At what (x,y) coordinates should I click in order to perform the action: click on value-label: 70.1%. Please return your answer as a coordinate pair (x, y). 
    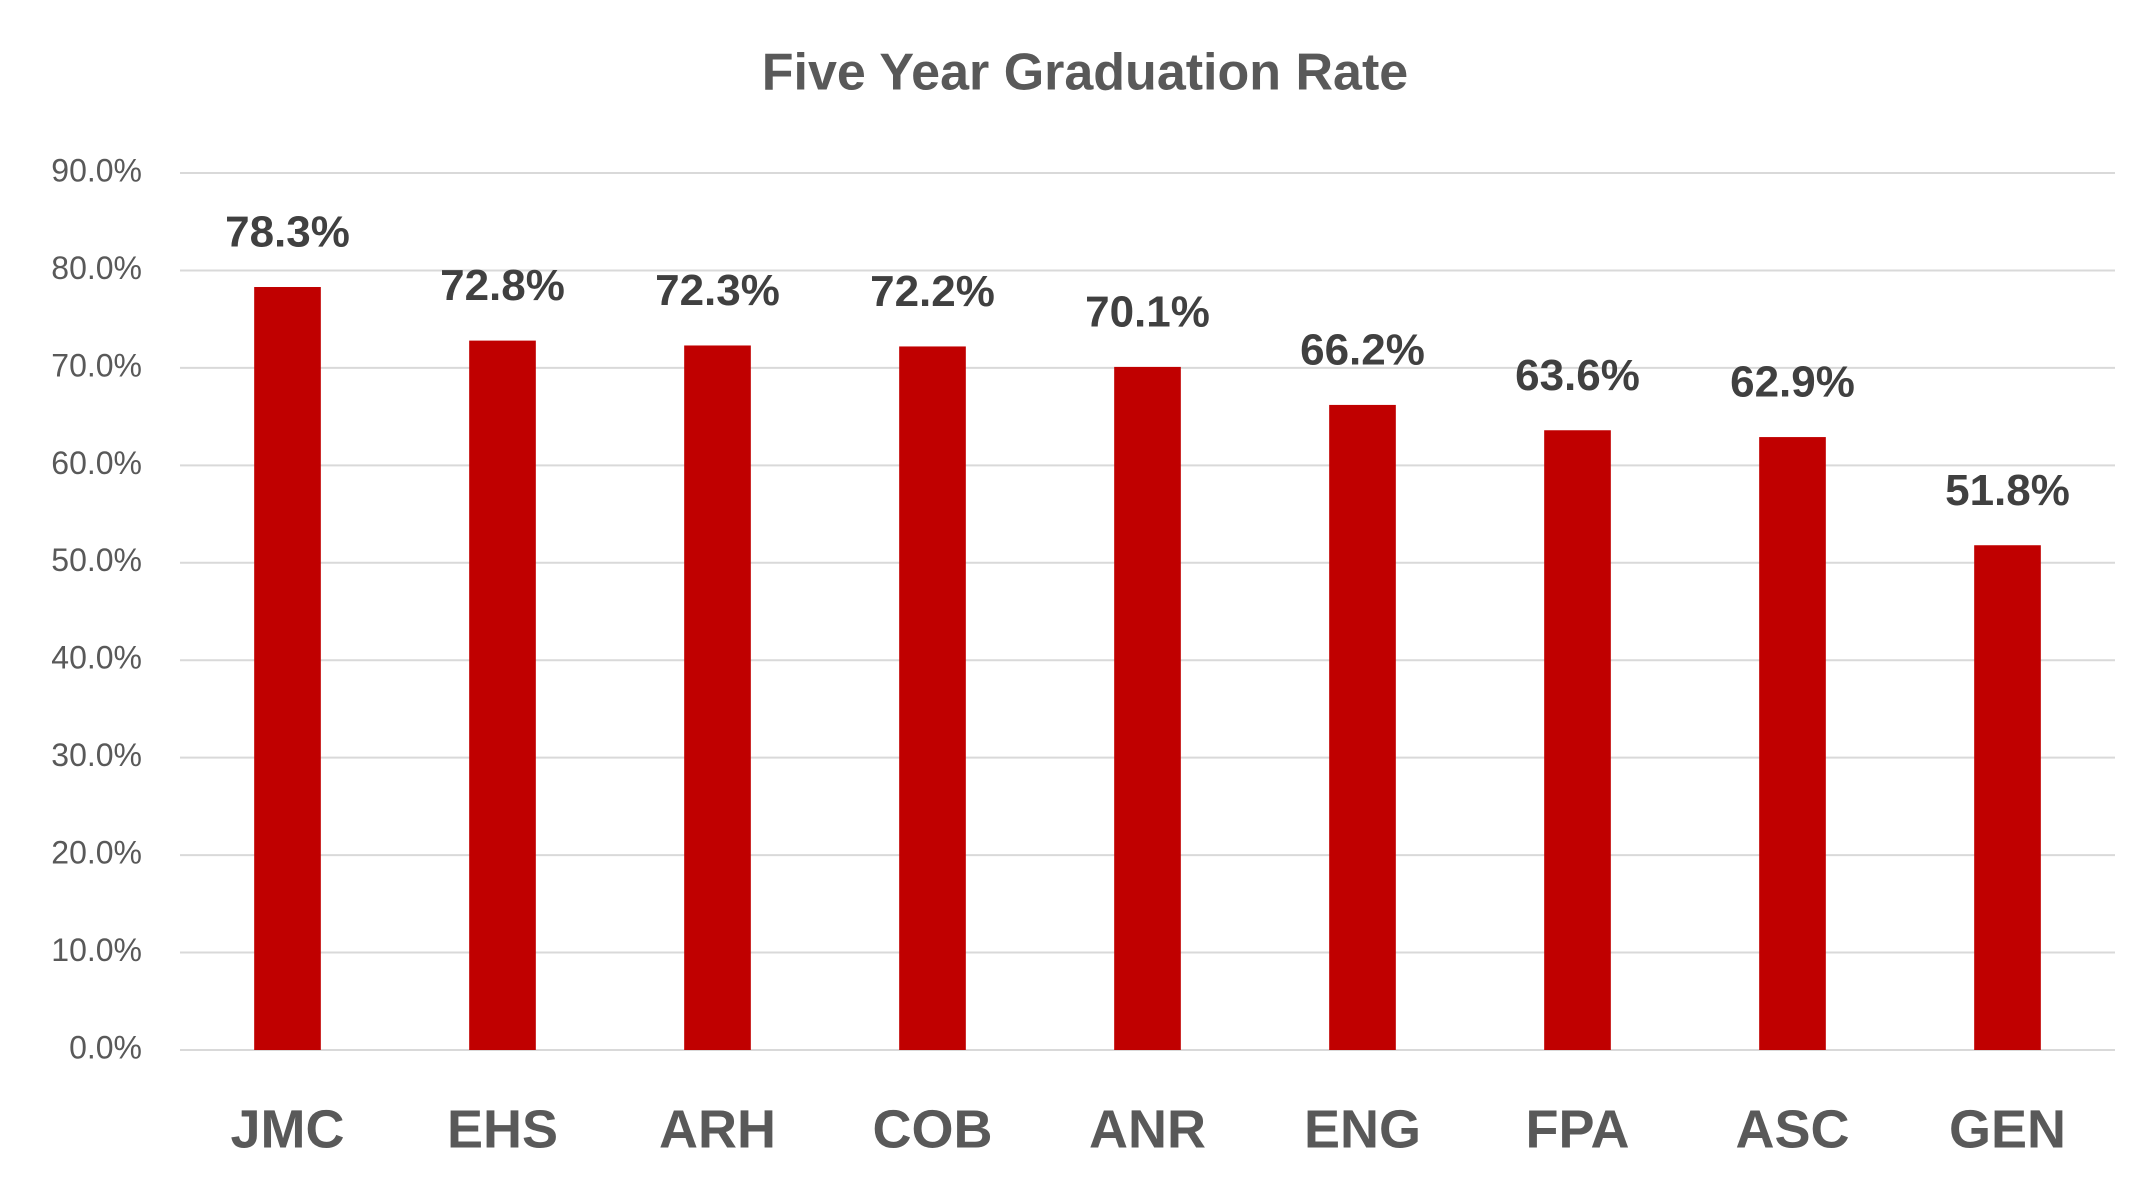
    Looking at the image, I should click on (1147, 312).